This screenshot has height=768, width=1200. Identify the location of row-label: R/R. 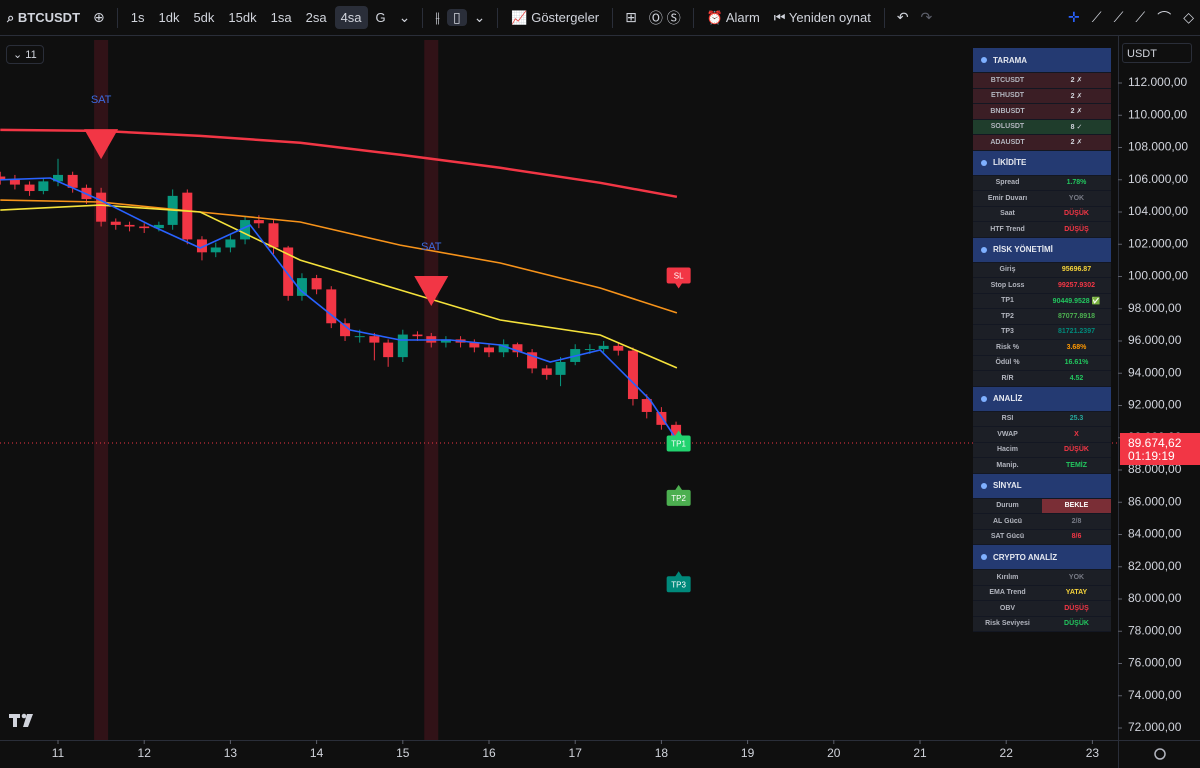
(1007, 378).